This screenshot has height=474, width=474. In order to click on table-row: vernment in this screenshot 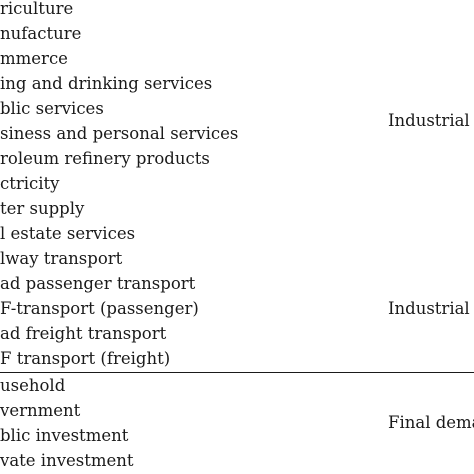, I will do `click(40, 410)`.